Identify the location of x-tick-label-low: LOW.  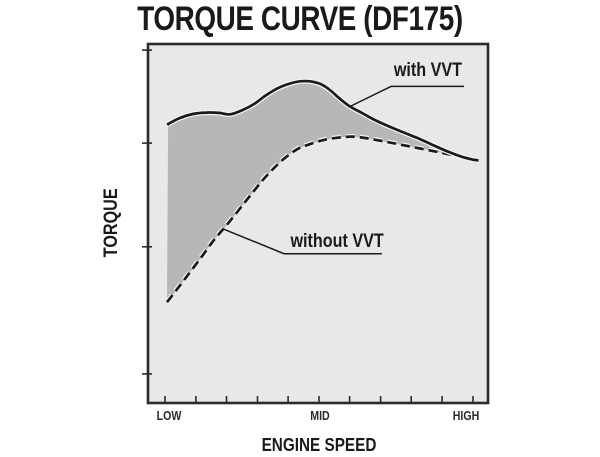
(169, 416).